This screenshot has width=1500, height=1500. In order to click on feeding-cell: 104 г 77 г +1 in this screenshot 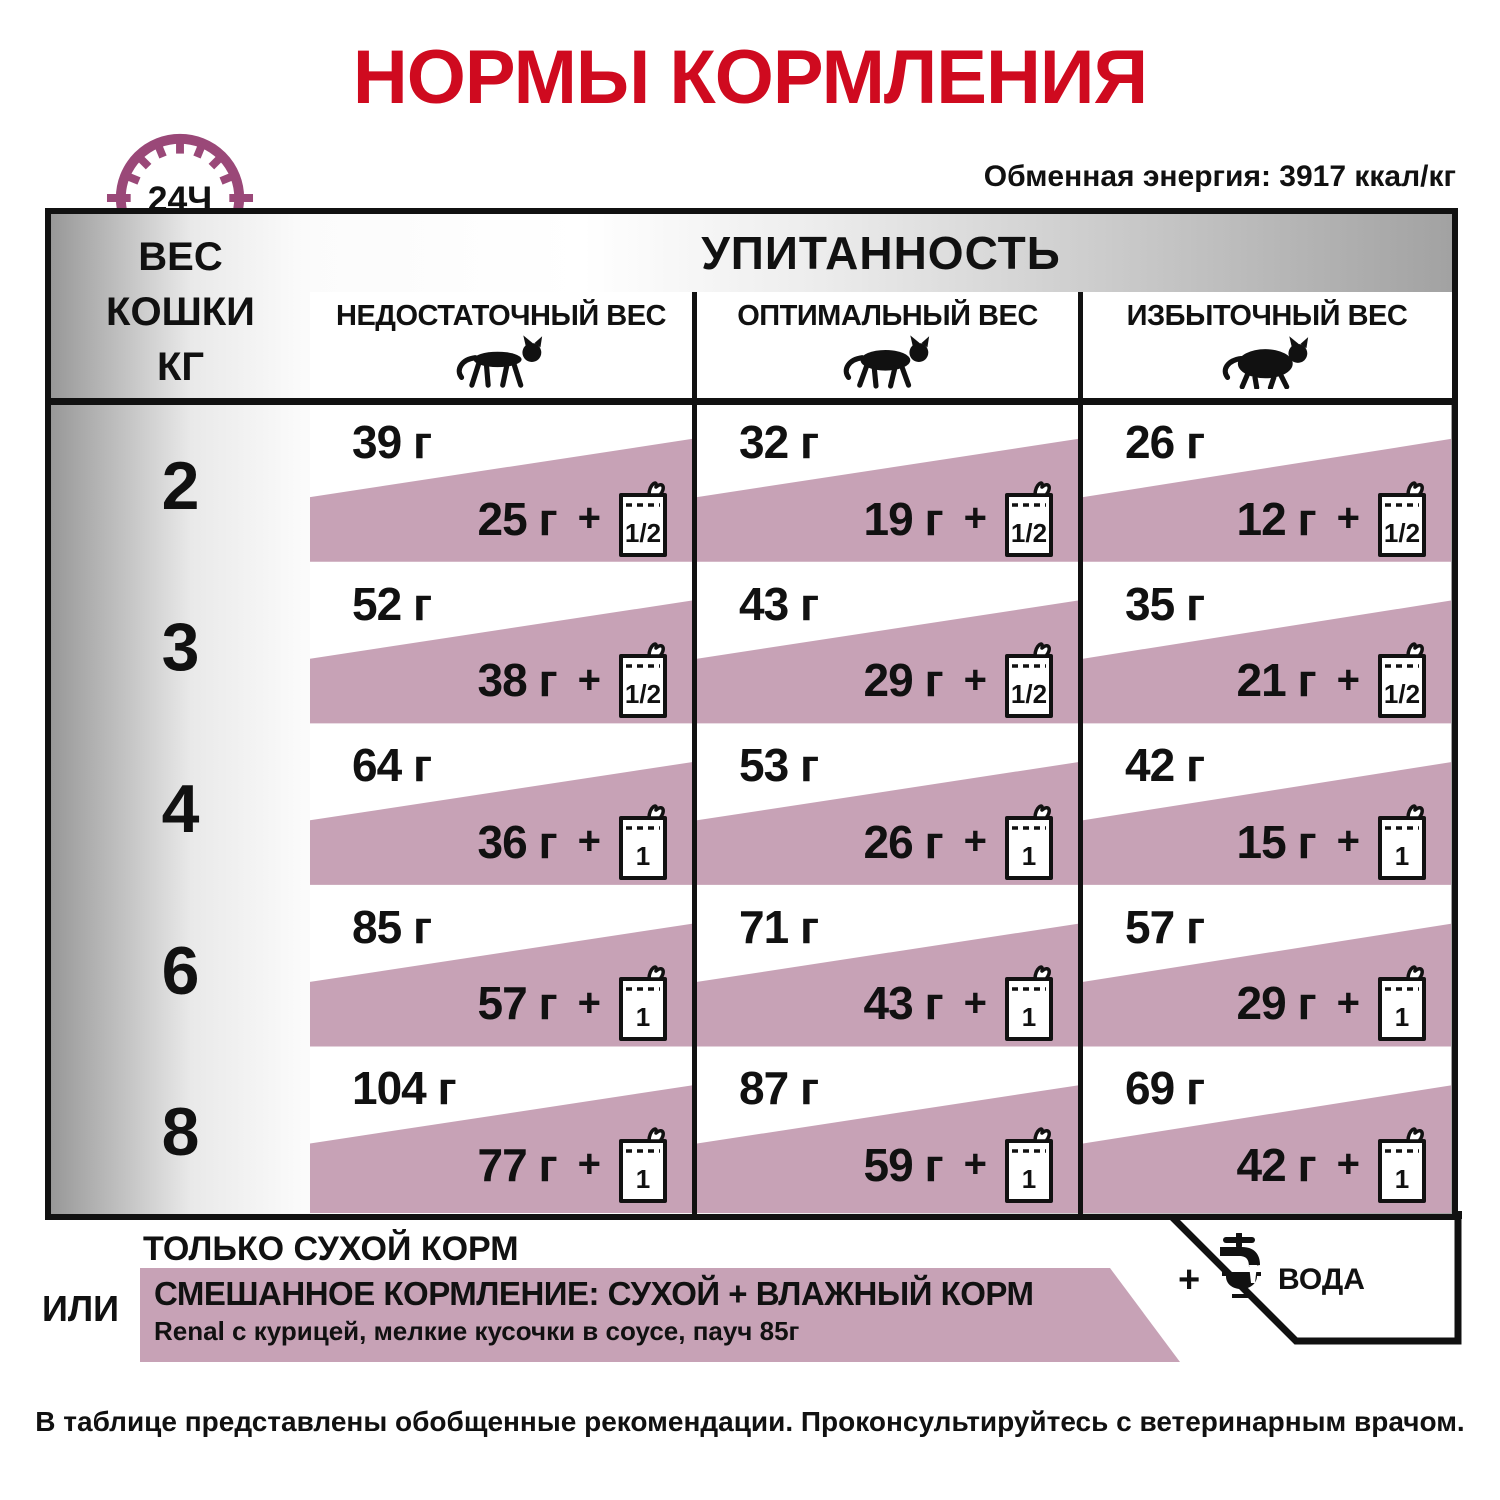, I will do `click(501, 1132)`.